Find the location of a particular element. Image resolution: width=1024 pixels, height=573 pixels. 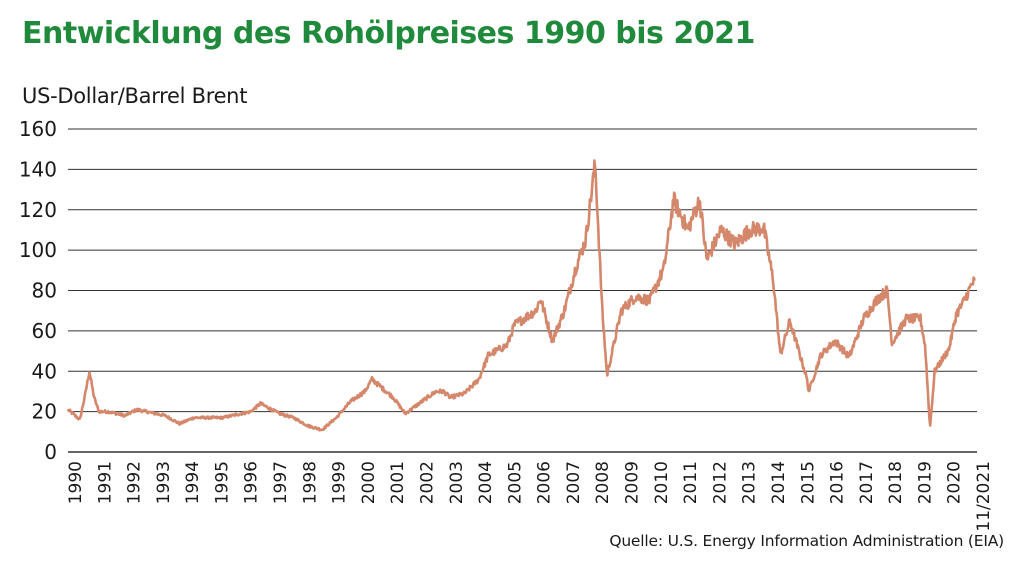

x-tick-label: 1990 is located at coordinates (76, 482).